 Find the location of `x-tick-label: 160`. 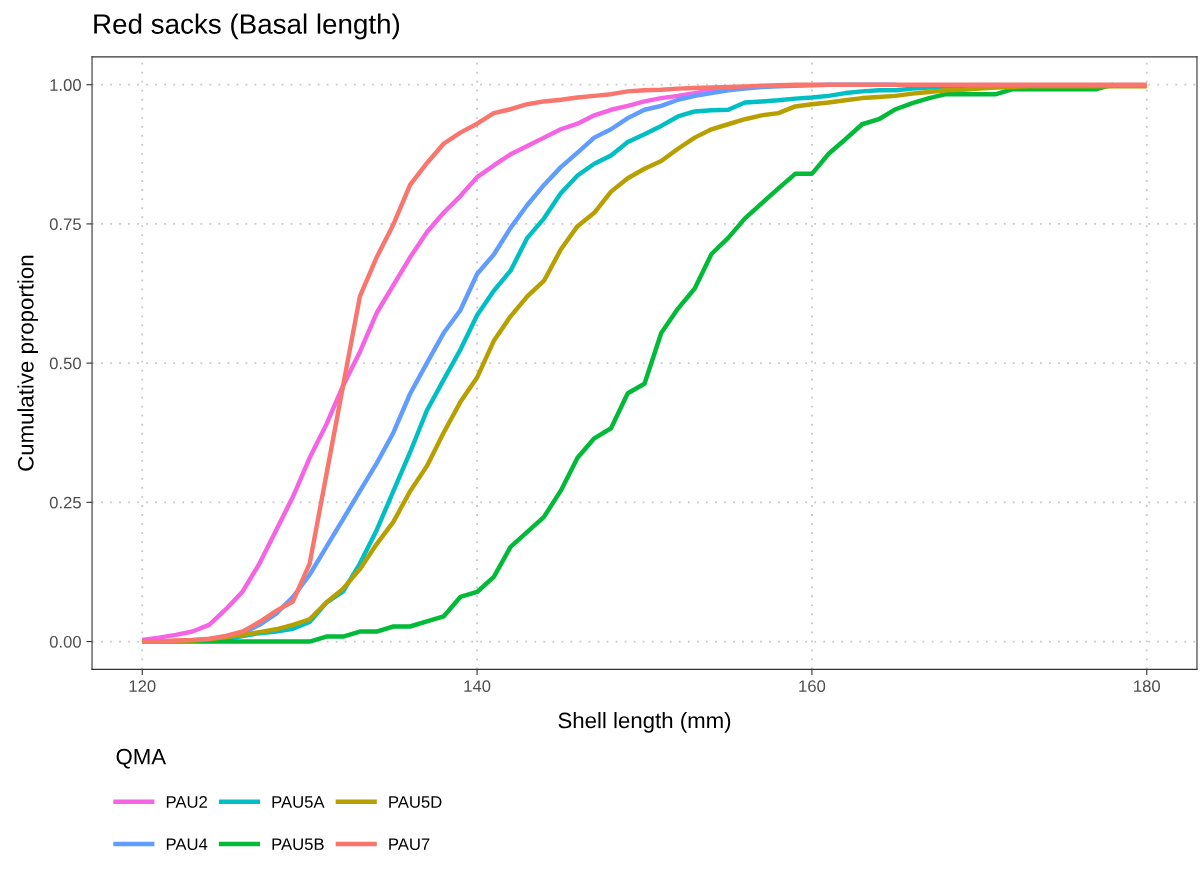

x-tick-label: 160 is located at coordinates (812, 686).